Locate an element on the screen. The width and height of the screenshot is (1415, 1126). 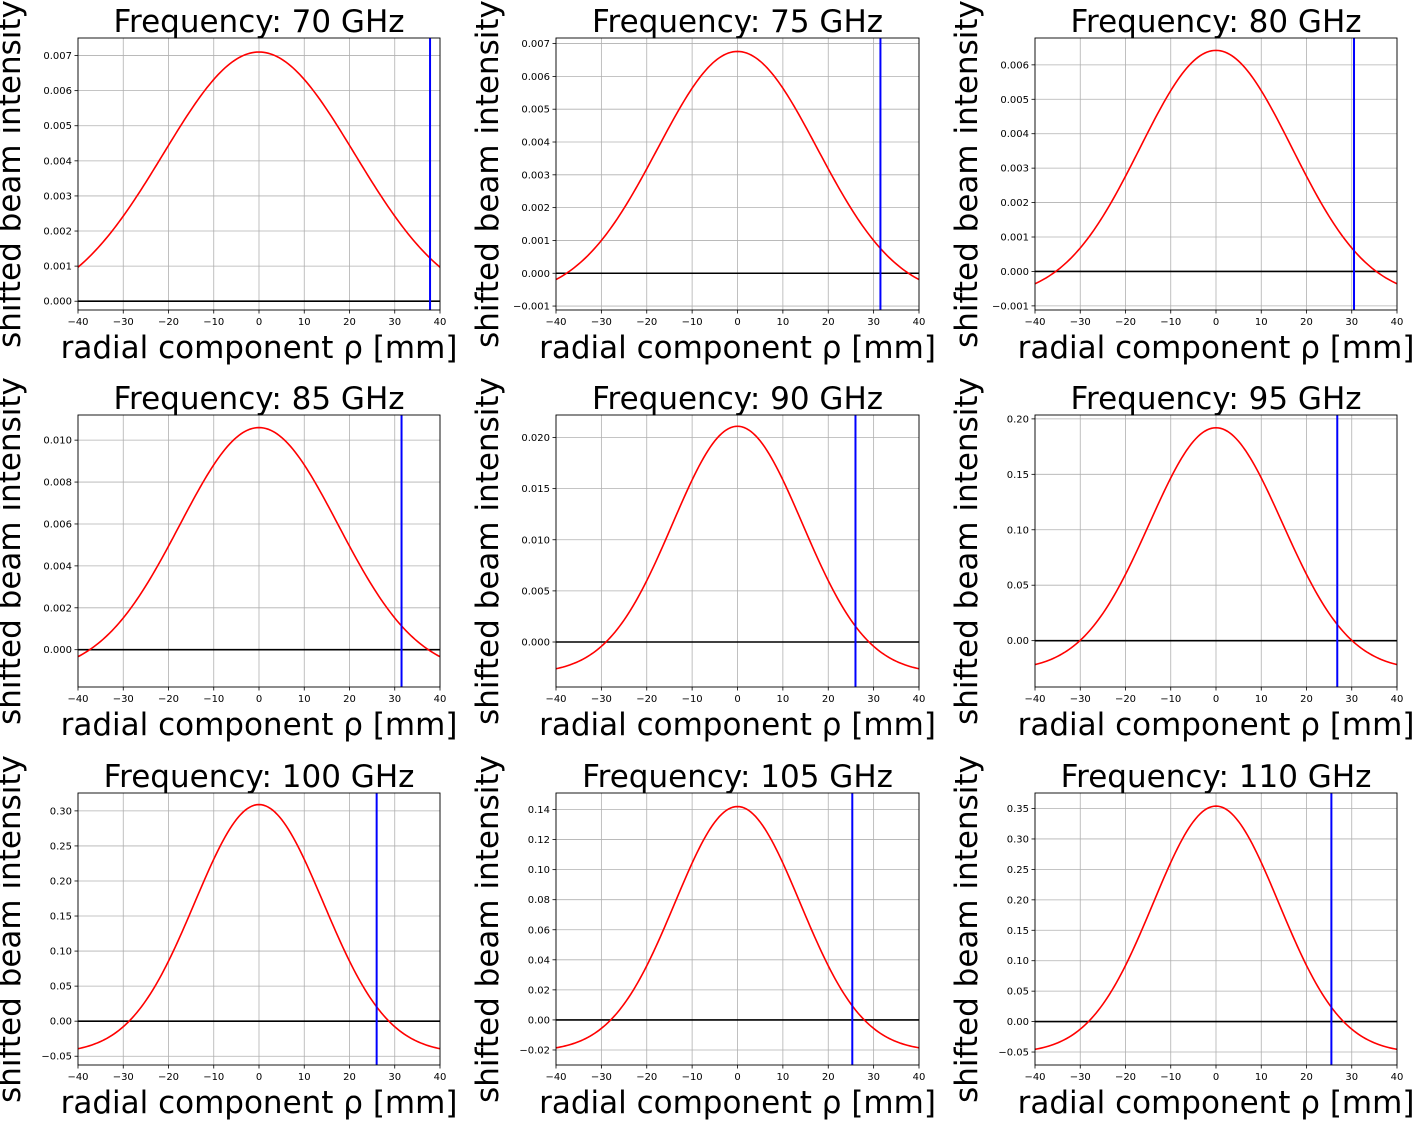
chart-title: Frequency: 105 GHz is located at coordinates (737, 777).